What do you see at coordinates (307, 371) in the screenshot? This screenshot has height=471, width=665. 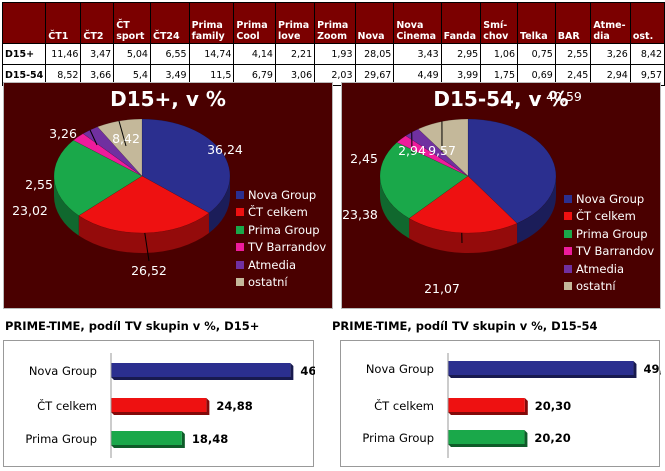 I see `data-label: 46,79` at bounding box center [307, 371].